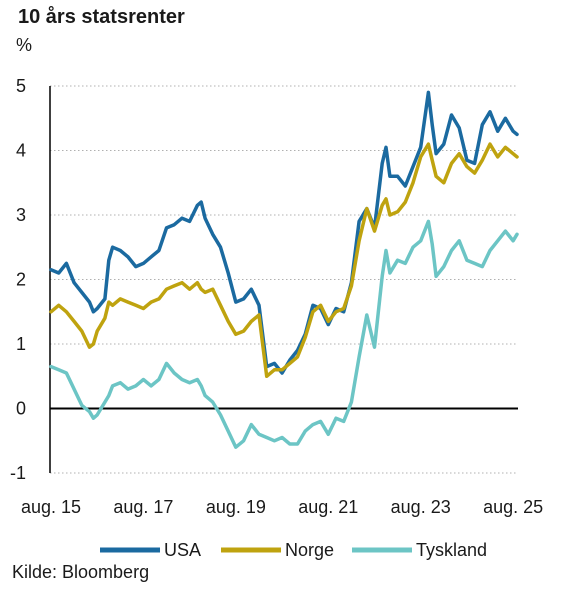  I want to click on x-tick-label: aug. 19, so click(236, 507).